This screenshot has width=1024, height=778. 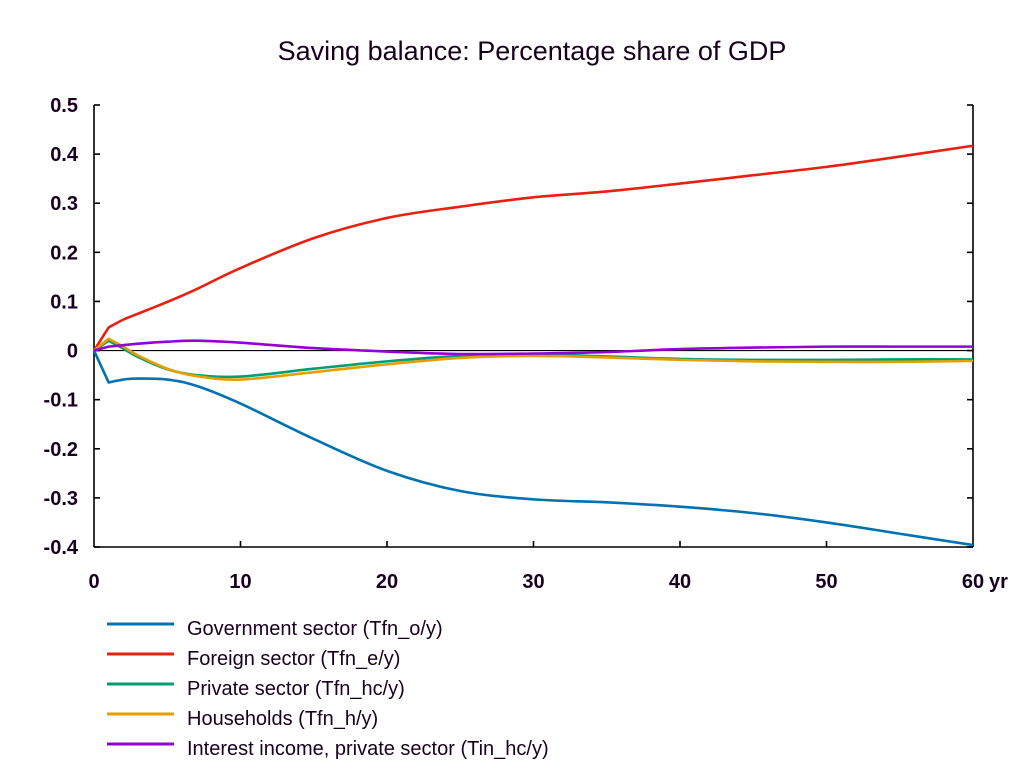 I want to click on x-tick-label: 30, so click(x=533, y=582).